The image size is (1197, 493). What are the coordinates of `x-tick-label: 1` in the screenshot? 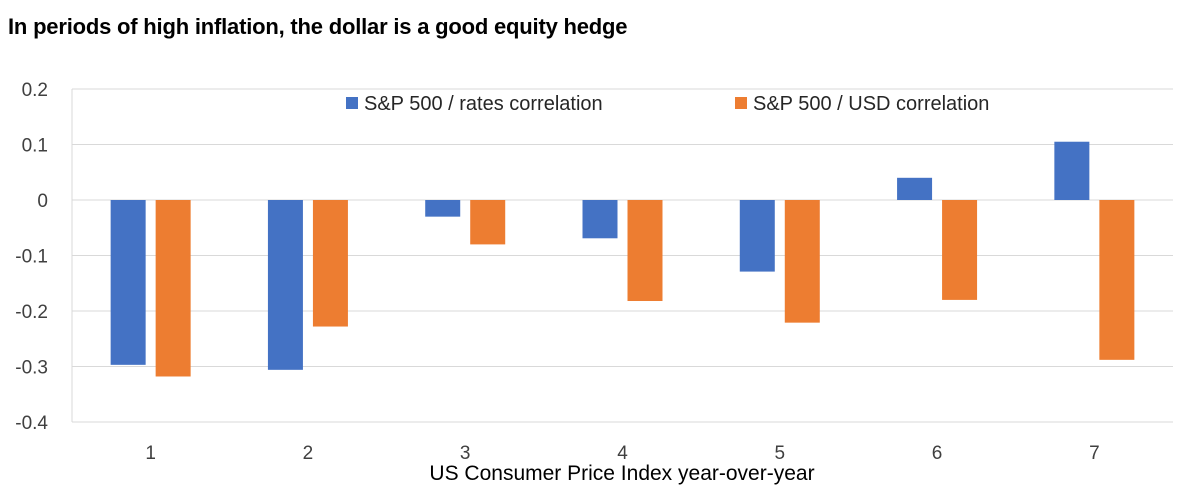 It's located at (150, 453).